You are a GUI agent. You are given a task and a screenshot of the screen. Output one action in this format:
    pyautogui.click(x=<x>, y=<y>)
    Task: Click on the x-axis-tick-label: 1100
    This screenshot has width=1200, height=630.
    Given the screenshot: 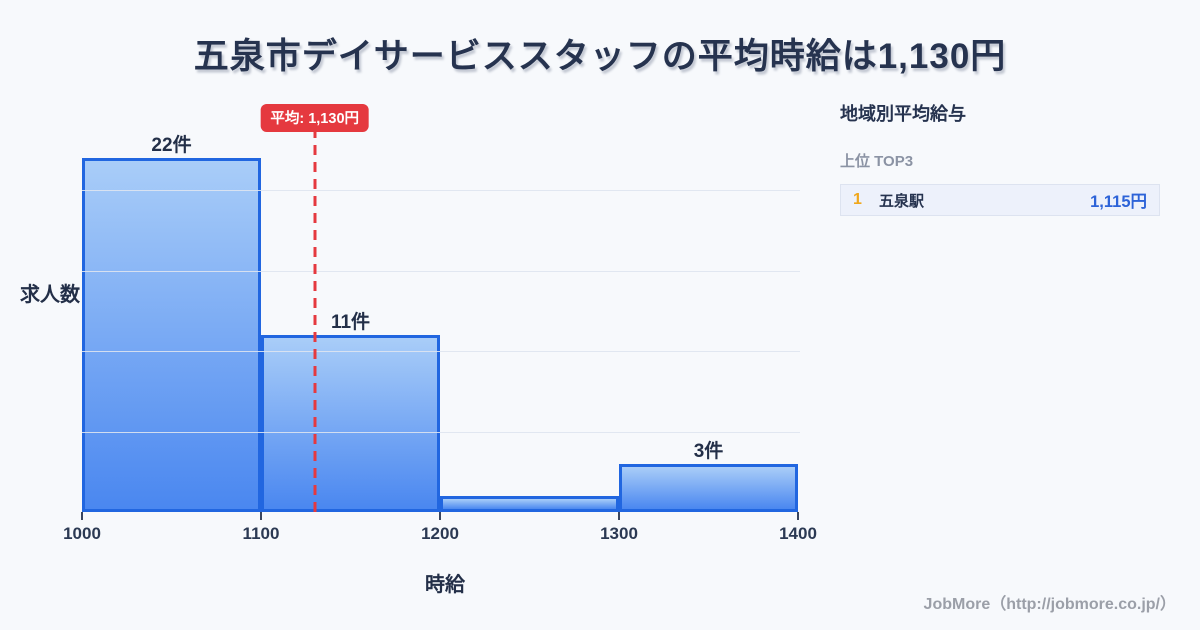 What is the action you would take?
    pyautogui.click(x=261, y=533)
    